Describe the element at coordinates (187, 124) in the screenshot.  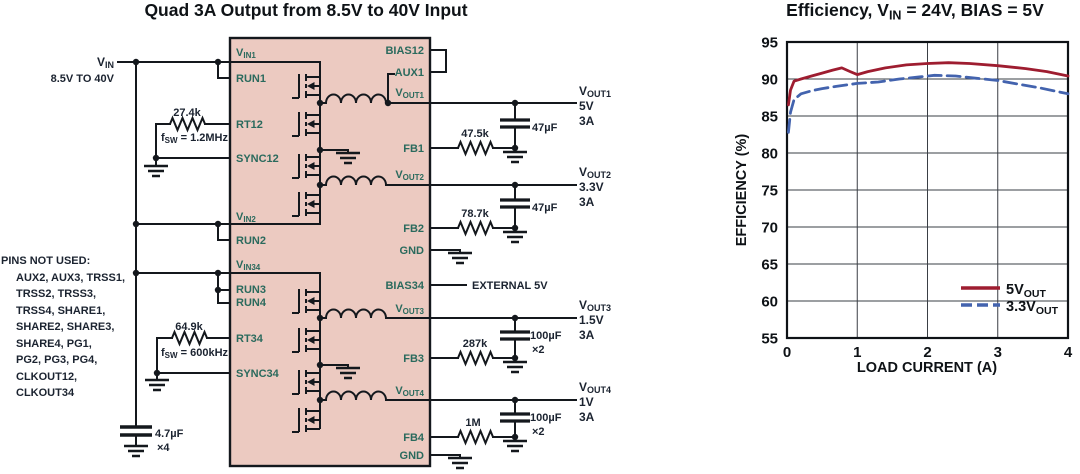
I see `resistor-rt12` at that location.